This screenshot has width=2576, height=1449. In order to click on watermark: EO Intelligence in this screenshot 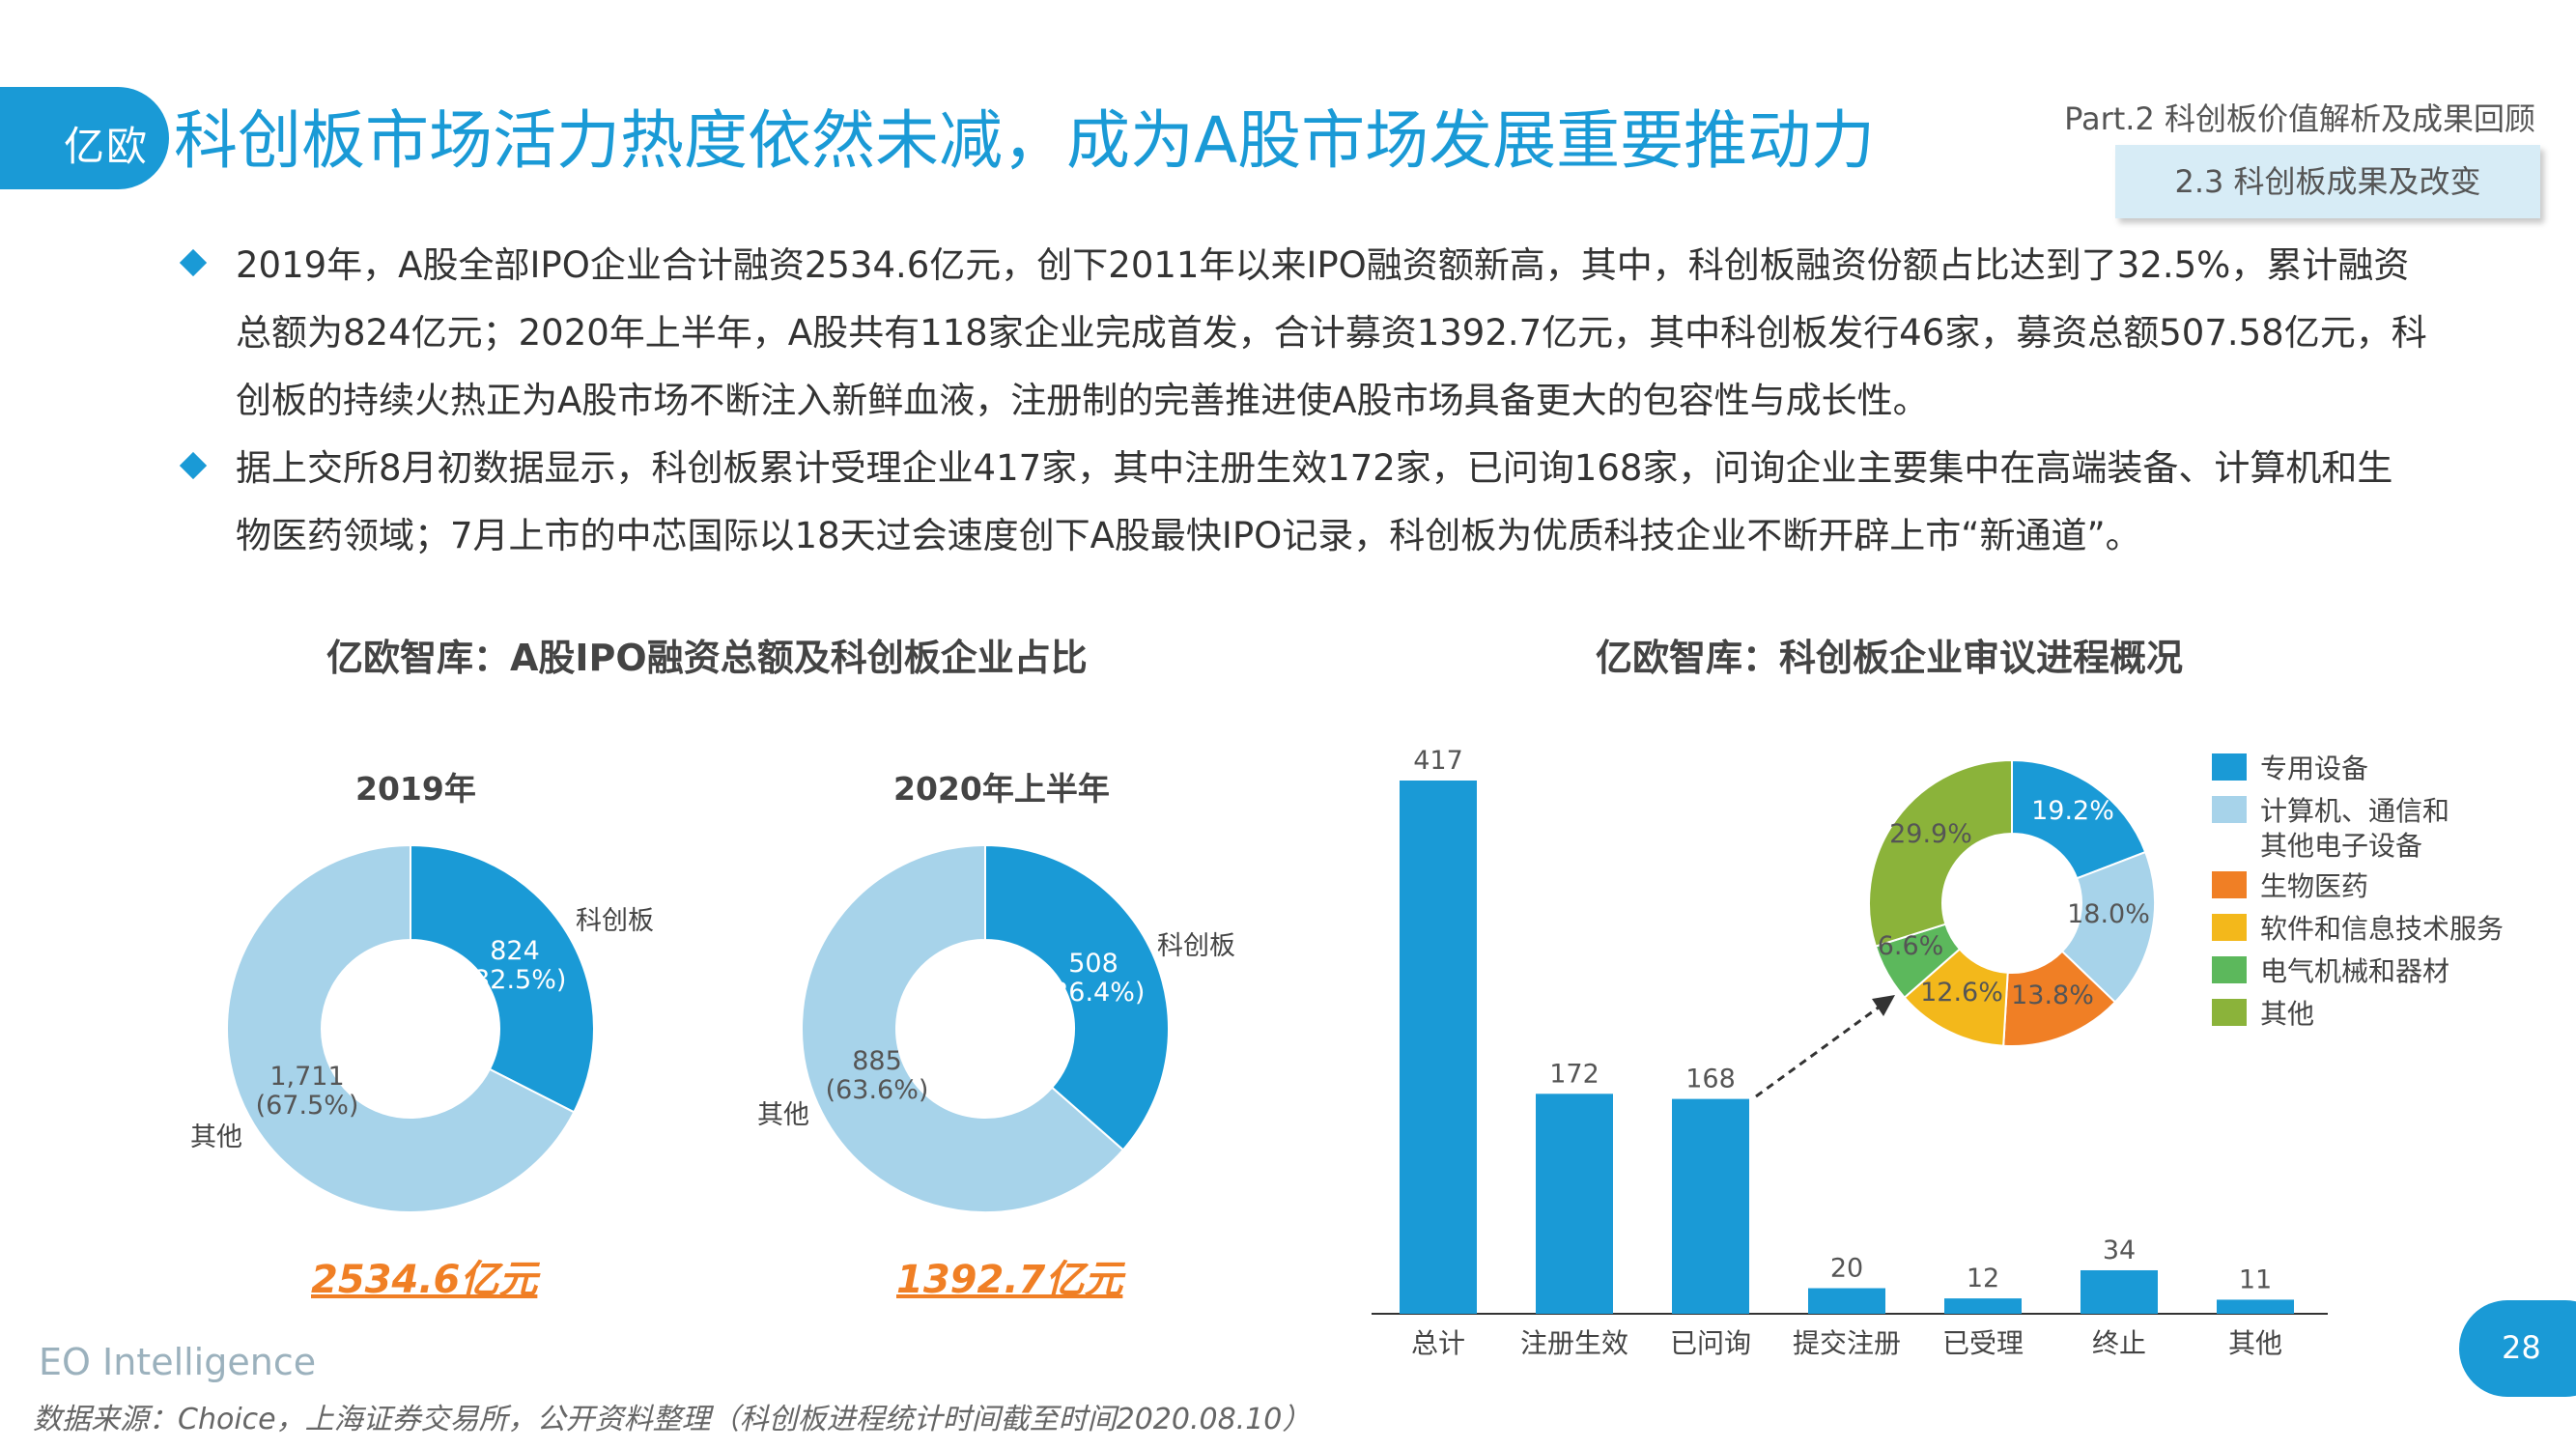, I will do `click(178, 1362)`.